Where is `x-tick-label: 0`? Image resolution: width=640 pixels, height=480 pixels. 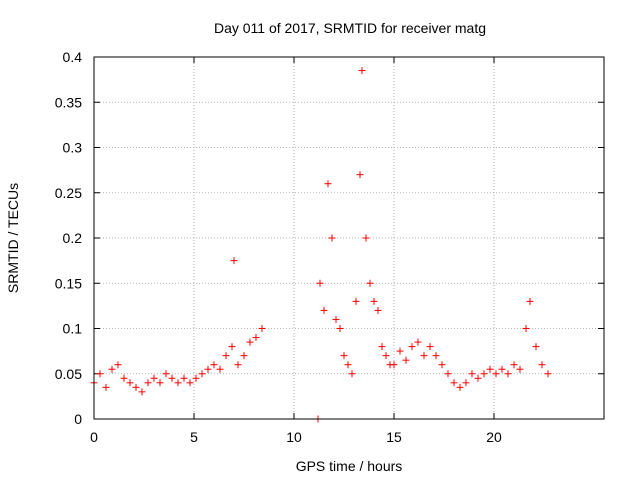
x-tick-label: 0 is located at coordinates (94, 437).